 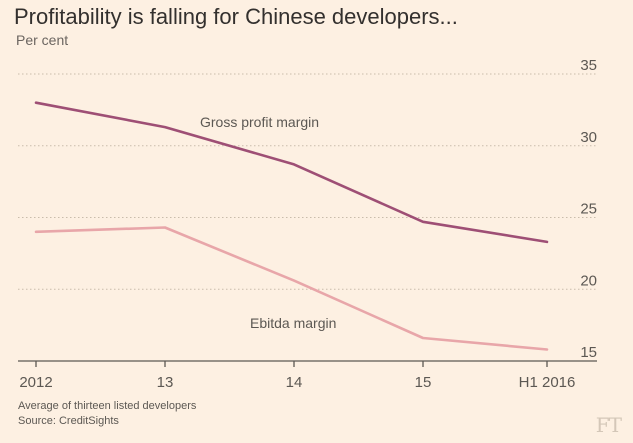 I want to click on x-tick-label: 13, so click(x=165, y=382).